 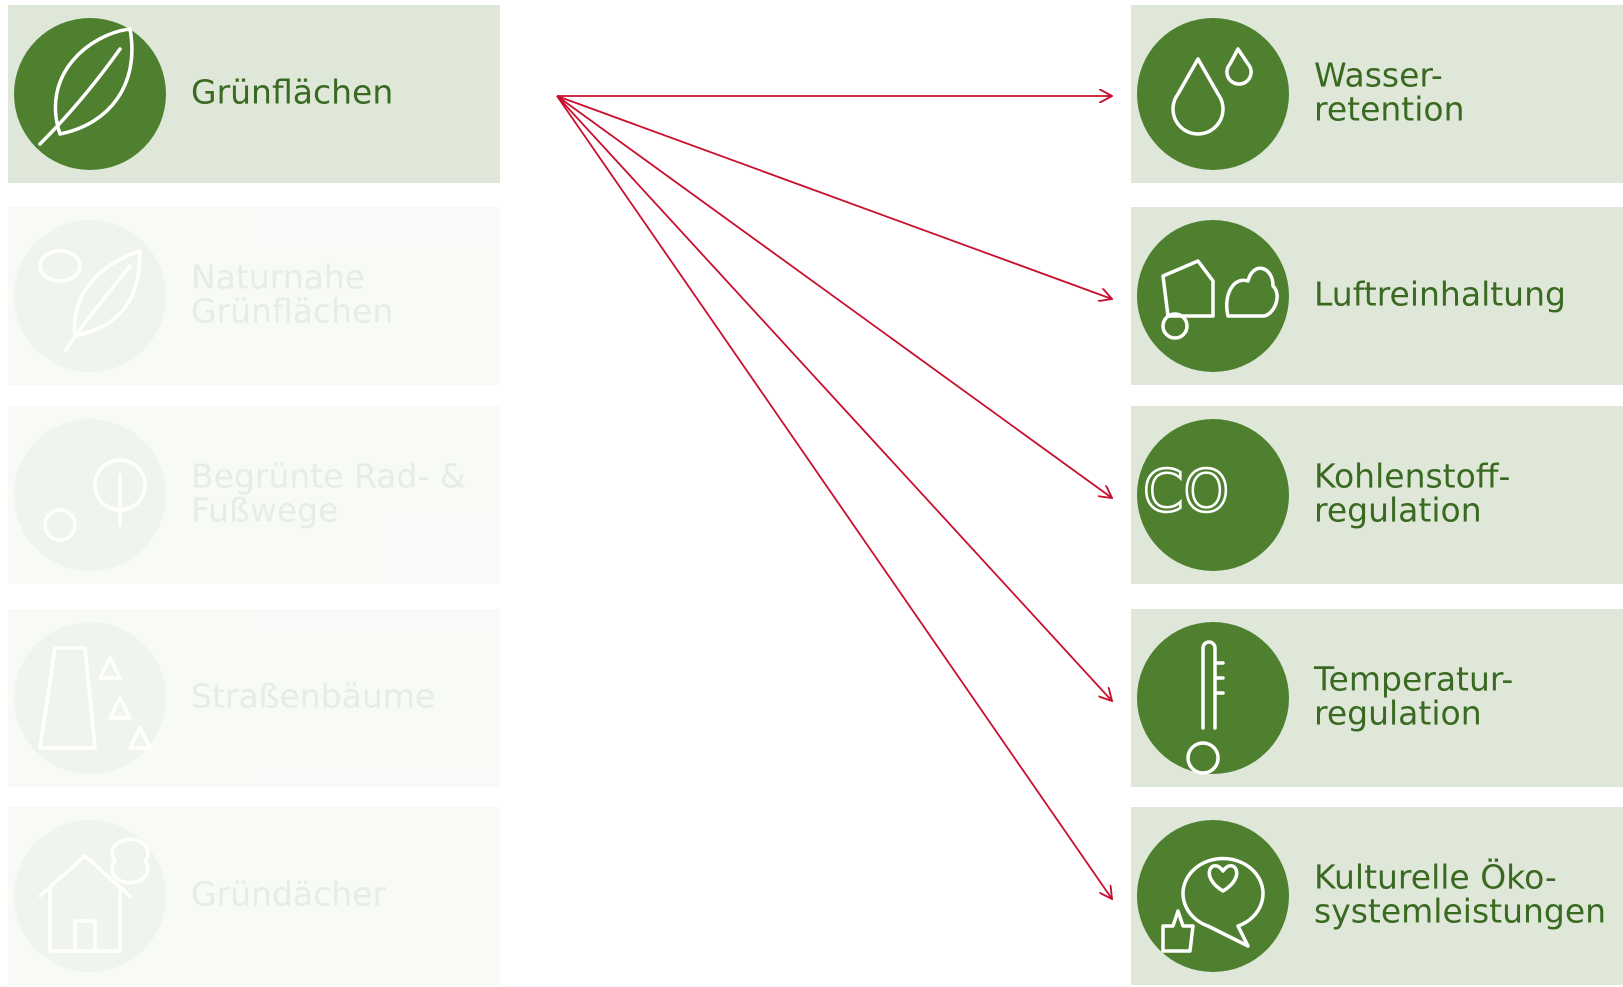 I want to click on card: Kulturelle Öko-systemleistungen, so click(x=1377, y=896).